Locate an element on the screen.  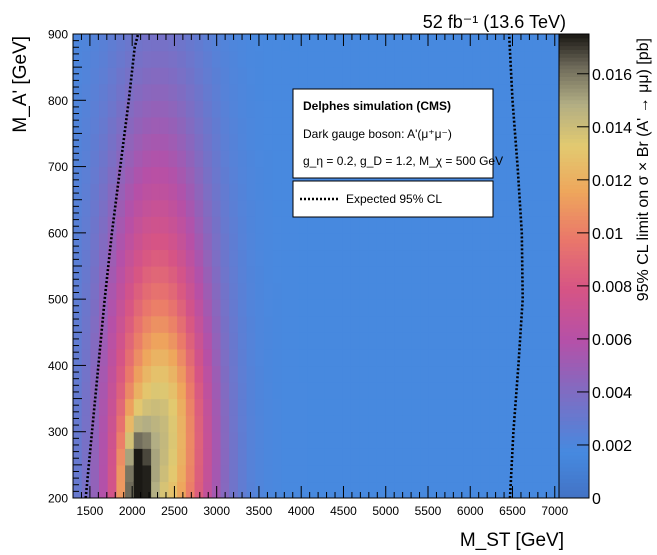
colorbar-tick-label: 0.014 is located at coordinates (612, 128).